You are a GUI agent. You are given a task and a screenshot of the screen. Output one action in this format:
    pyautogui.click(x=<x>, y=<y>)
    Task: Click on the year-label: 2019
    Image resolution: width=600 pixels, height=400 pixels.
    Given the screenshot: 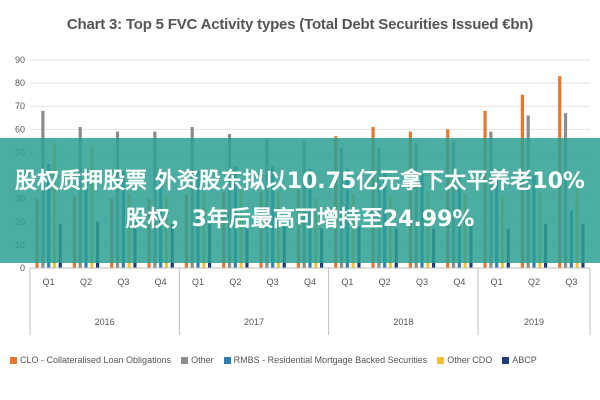 What is the action you would take?
    pyautogui.click(x=534, y=322)
    